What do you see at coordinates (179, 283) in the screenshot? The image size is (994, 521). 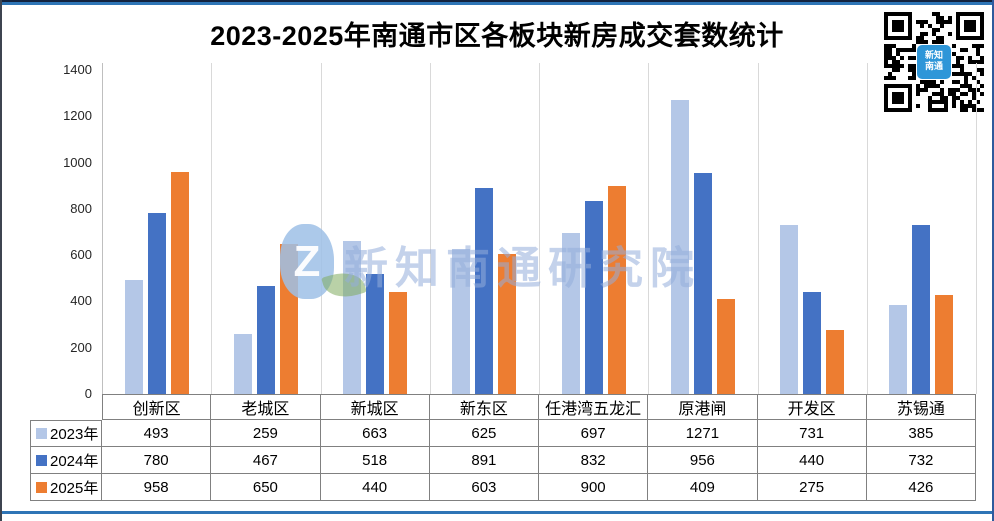 I see `bar-2025年-创新区` at bounding box center [179, 283].